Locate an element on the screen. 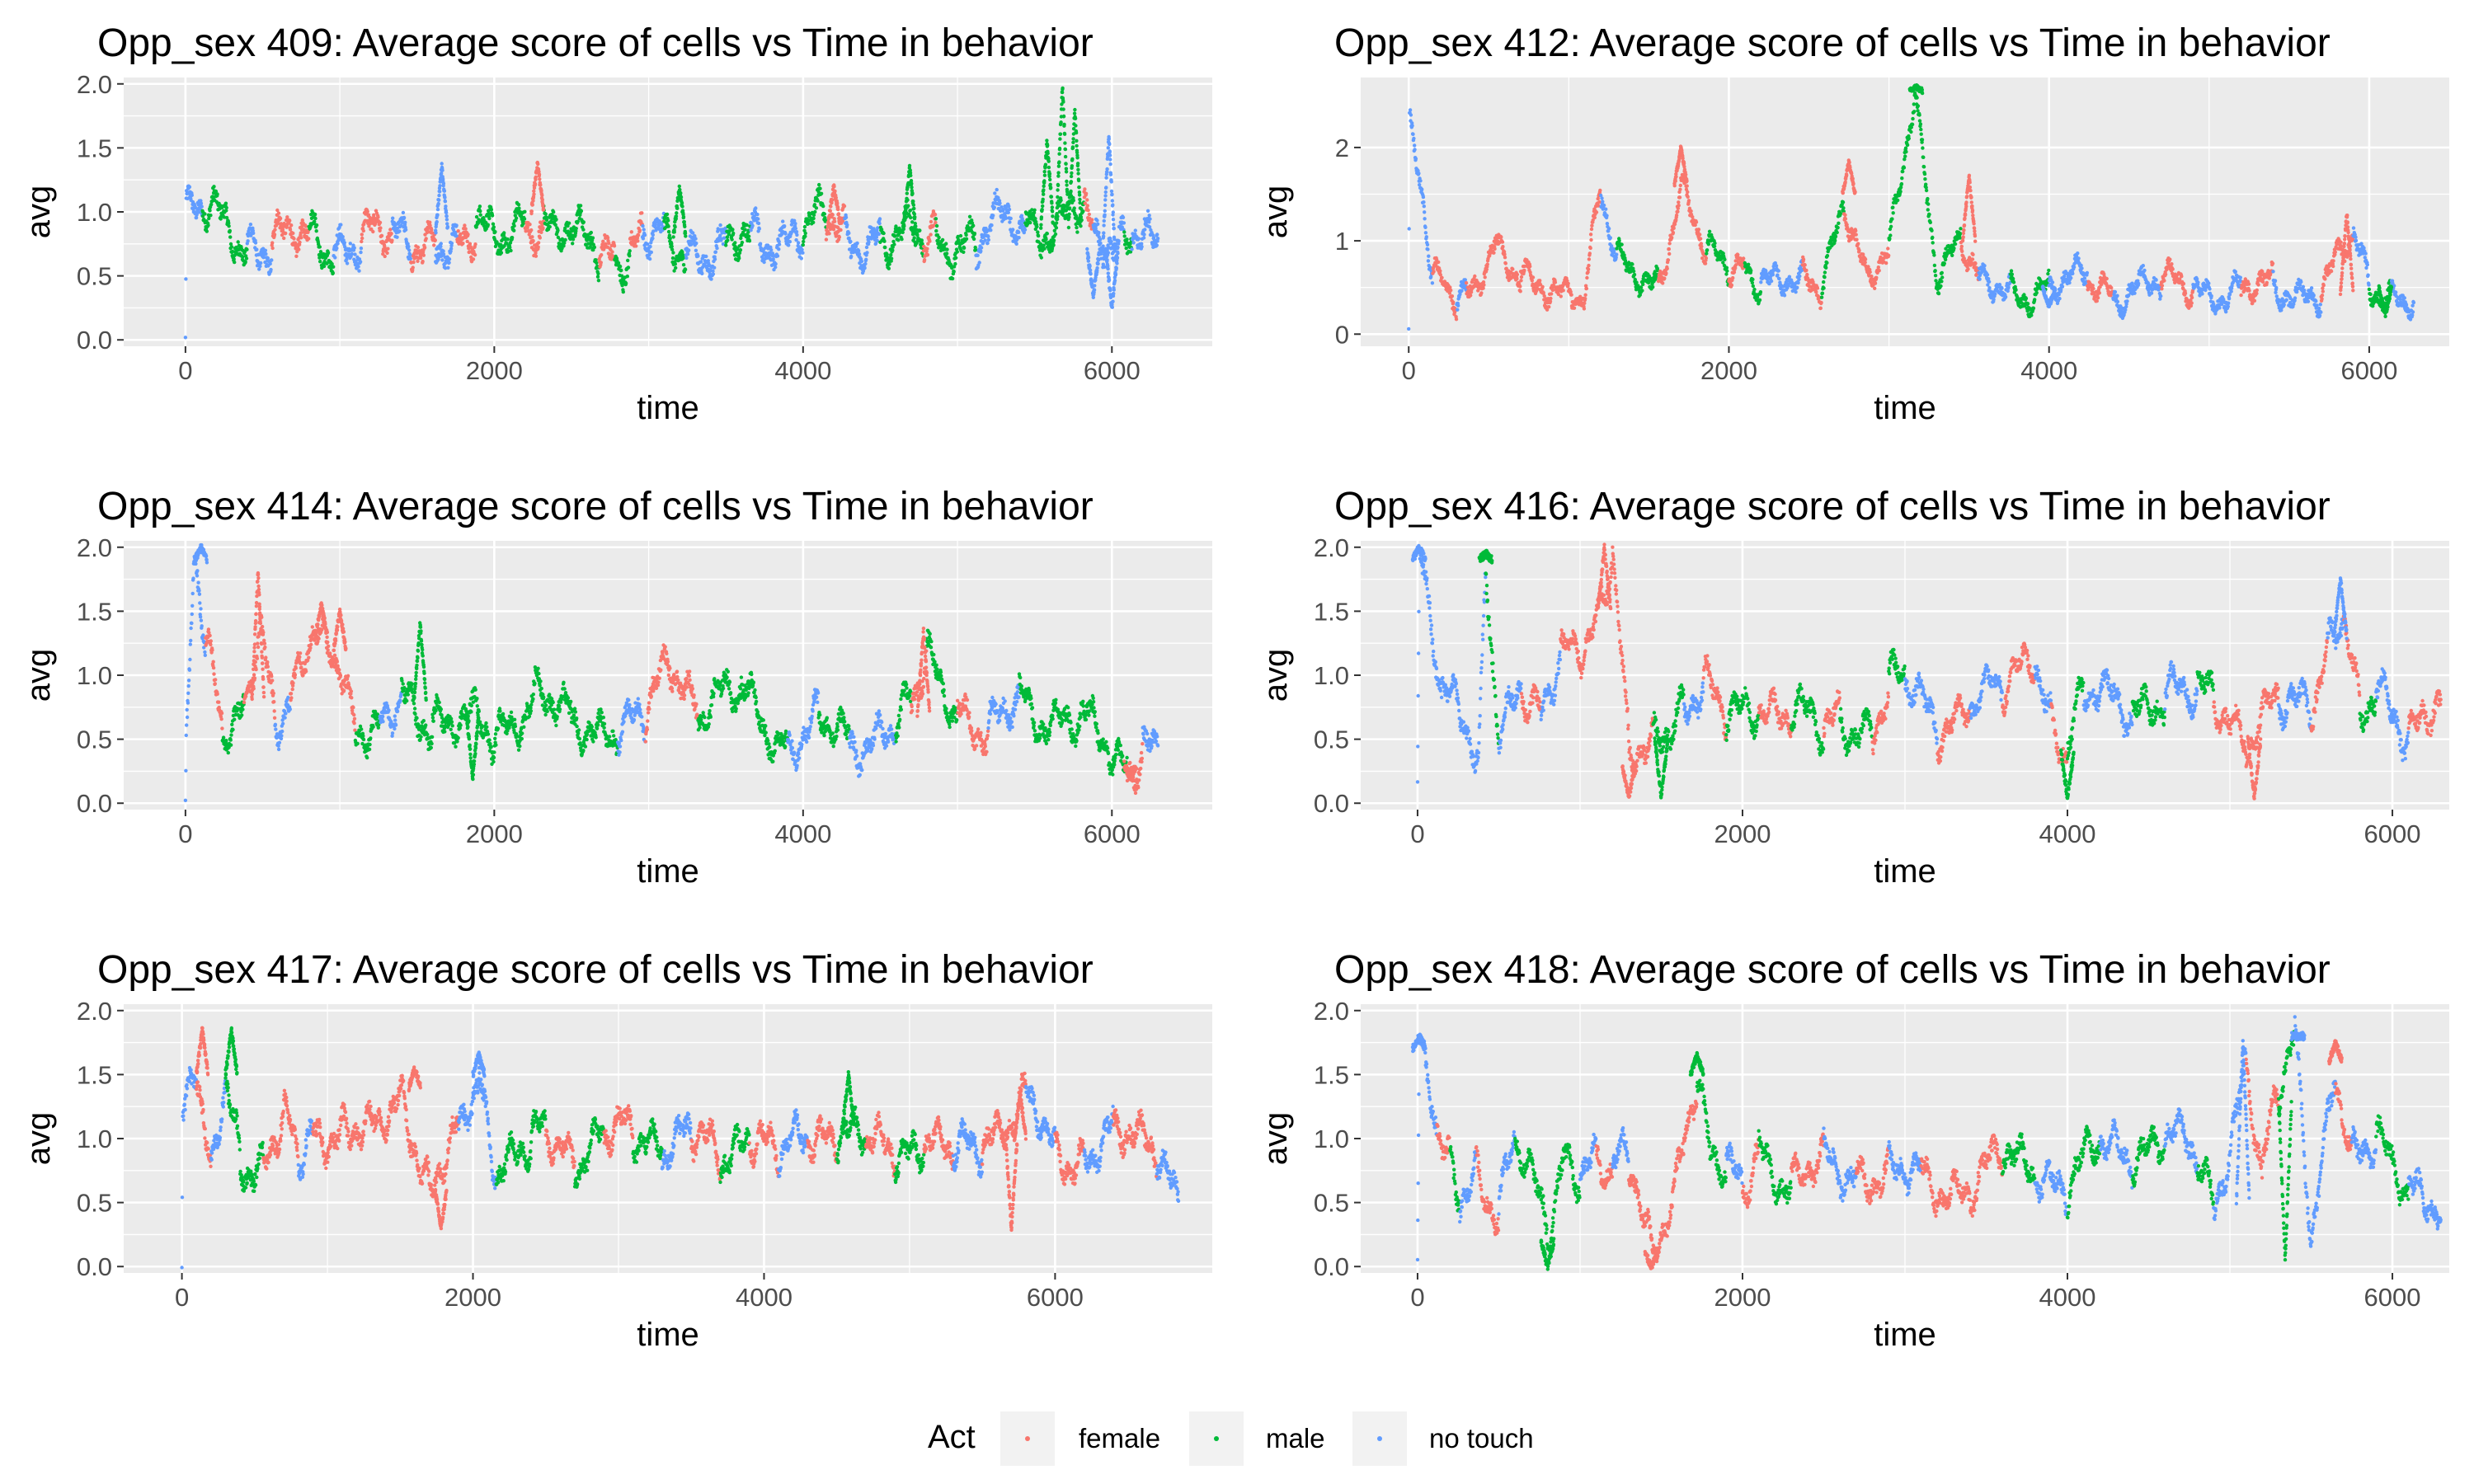 Image resolution: width=2474 pixels, height=1484 pixels. y-tick-label: 0.5 is located at coordinates (94, 276).